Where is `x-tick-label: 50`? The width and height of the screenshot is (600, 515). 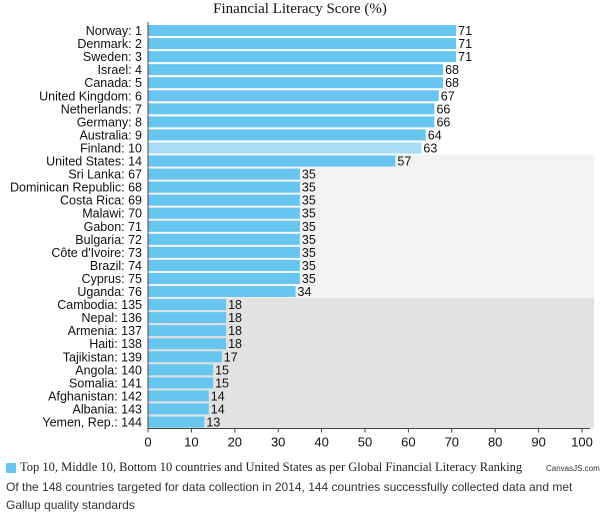
x-tick-label: 50 is located at coordinates (365, 442).